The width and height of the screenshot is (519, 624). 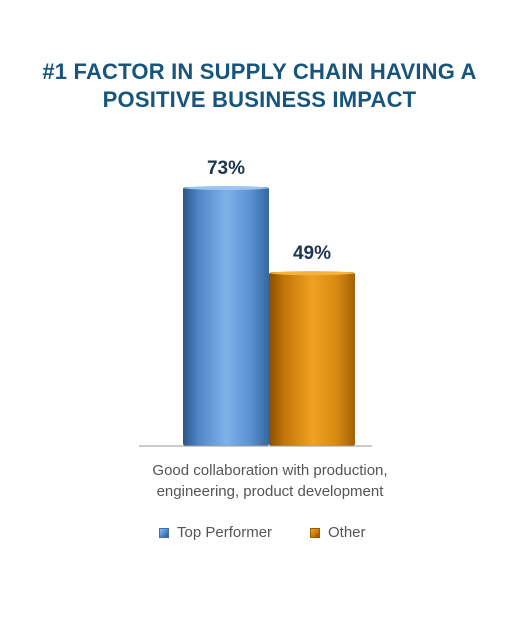 What do you see at coordinates (315, 532) in the screenshot?
I see `legend-swatch-other` at bounding box center [315, 532].